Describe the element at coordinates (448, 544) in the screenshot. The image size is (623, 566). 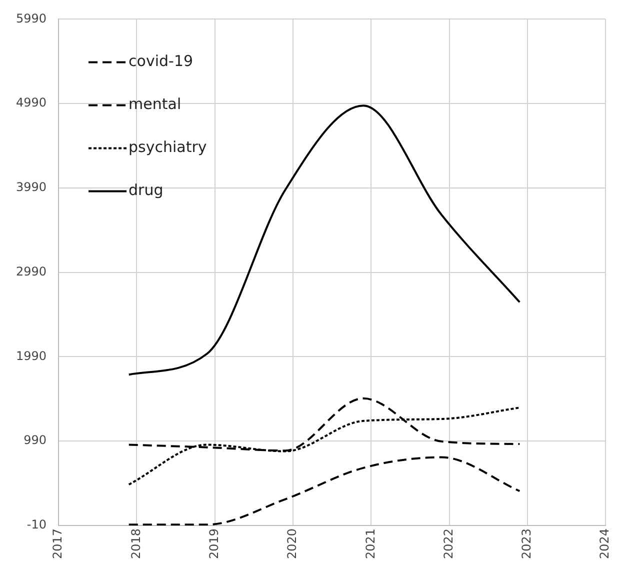
I see `x-tick-label: 2022` at that location.